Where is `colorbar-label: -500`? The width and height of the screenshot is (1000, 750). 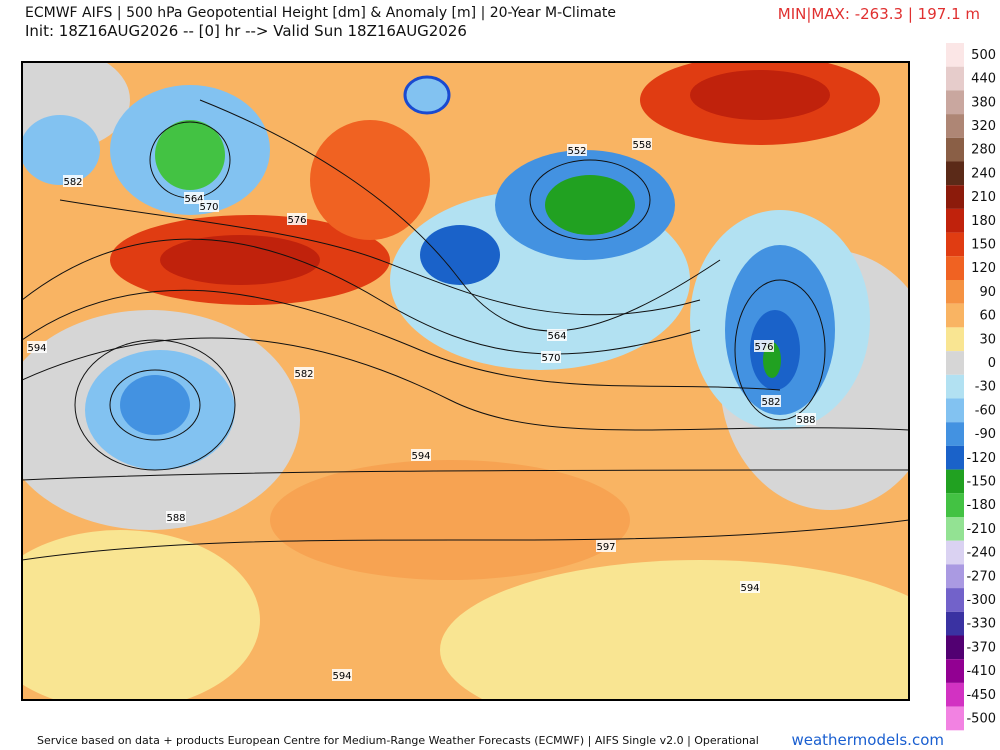
colorbar-label: -500 is located at coordinates (981, 718).